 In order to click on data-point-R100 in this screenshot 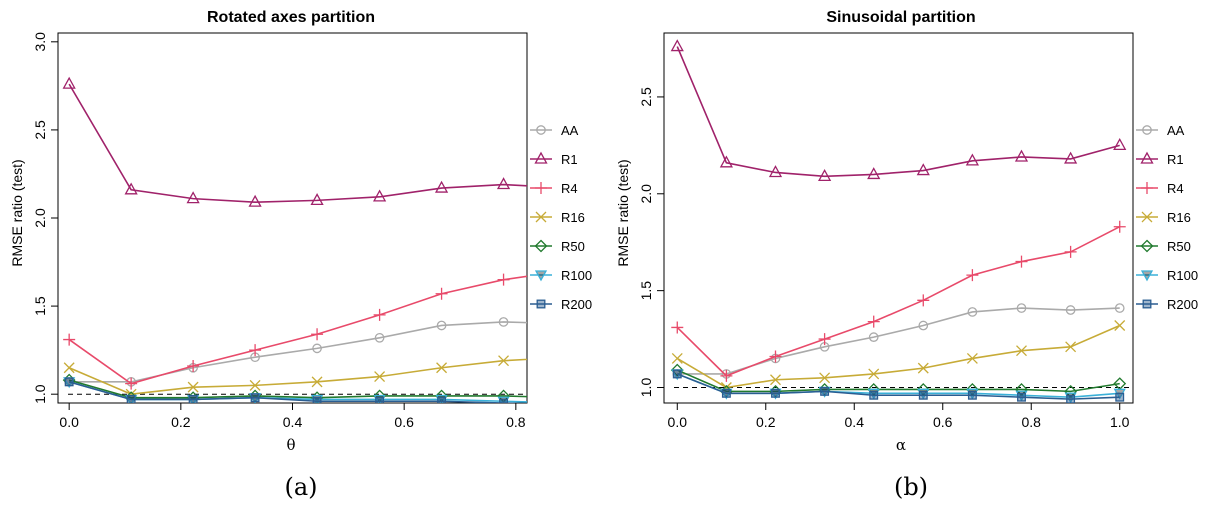, I will do `click(566, 403)`.